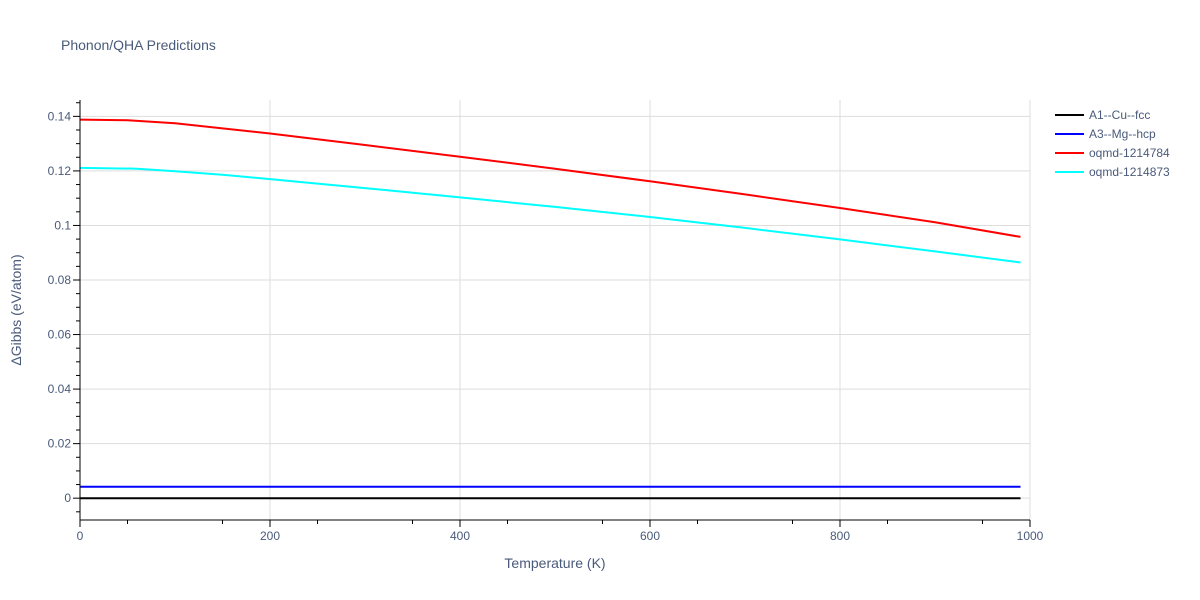 Image resolution: width=1200 pixels, height=600 pixels. I want to click on legend-item: oqmd-1214873, so click(1112, 172).